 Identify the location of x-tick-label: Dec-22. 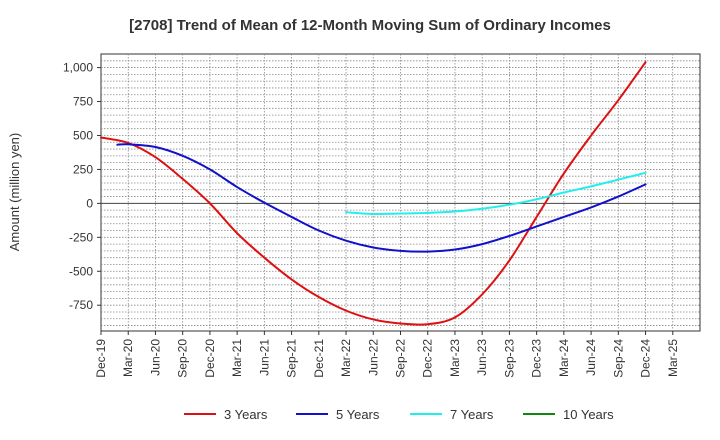
(428, 358).